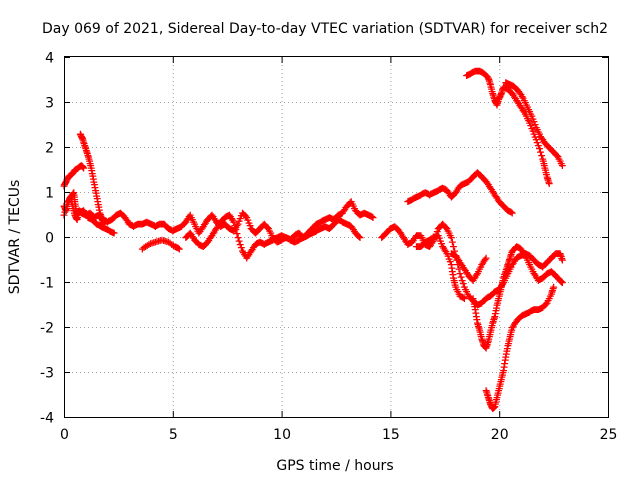  Describe the element at coordinates (334, 466) in the screenshot. I see `x-axis-label: GPS time / hours` at that location.